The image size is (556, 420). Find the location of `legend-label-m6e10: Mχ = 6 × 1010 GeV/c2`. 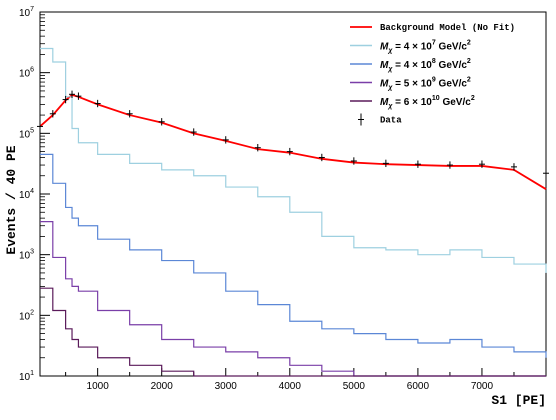

legend-label-m6e10: Mχ = 6 × 1010 GeV/c2 is located at coordinates (427, 102).